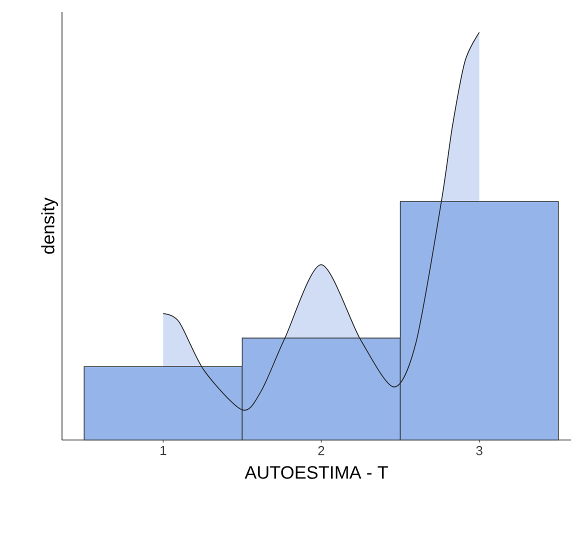 This screenshot has width=571, height=540. What do you see at coordinates (163, 450) in the screenshot?
I see `x-tick-label: 1` at bounding box center [163, 450].